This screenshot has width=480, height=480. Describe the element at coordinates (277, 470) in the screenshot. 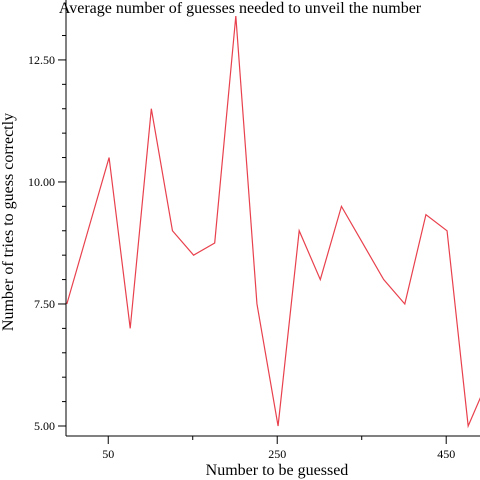

I see `x-axis-label: Number to be guessed` at that location.